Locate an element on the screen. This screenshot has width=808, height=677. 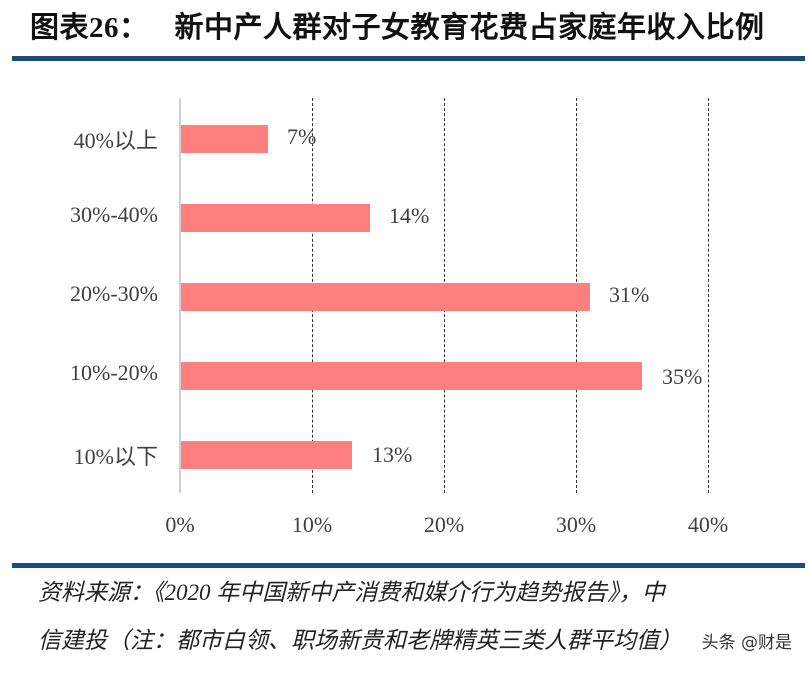
category-label: 30%-40% is located at coordinates (114, 214).